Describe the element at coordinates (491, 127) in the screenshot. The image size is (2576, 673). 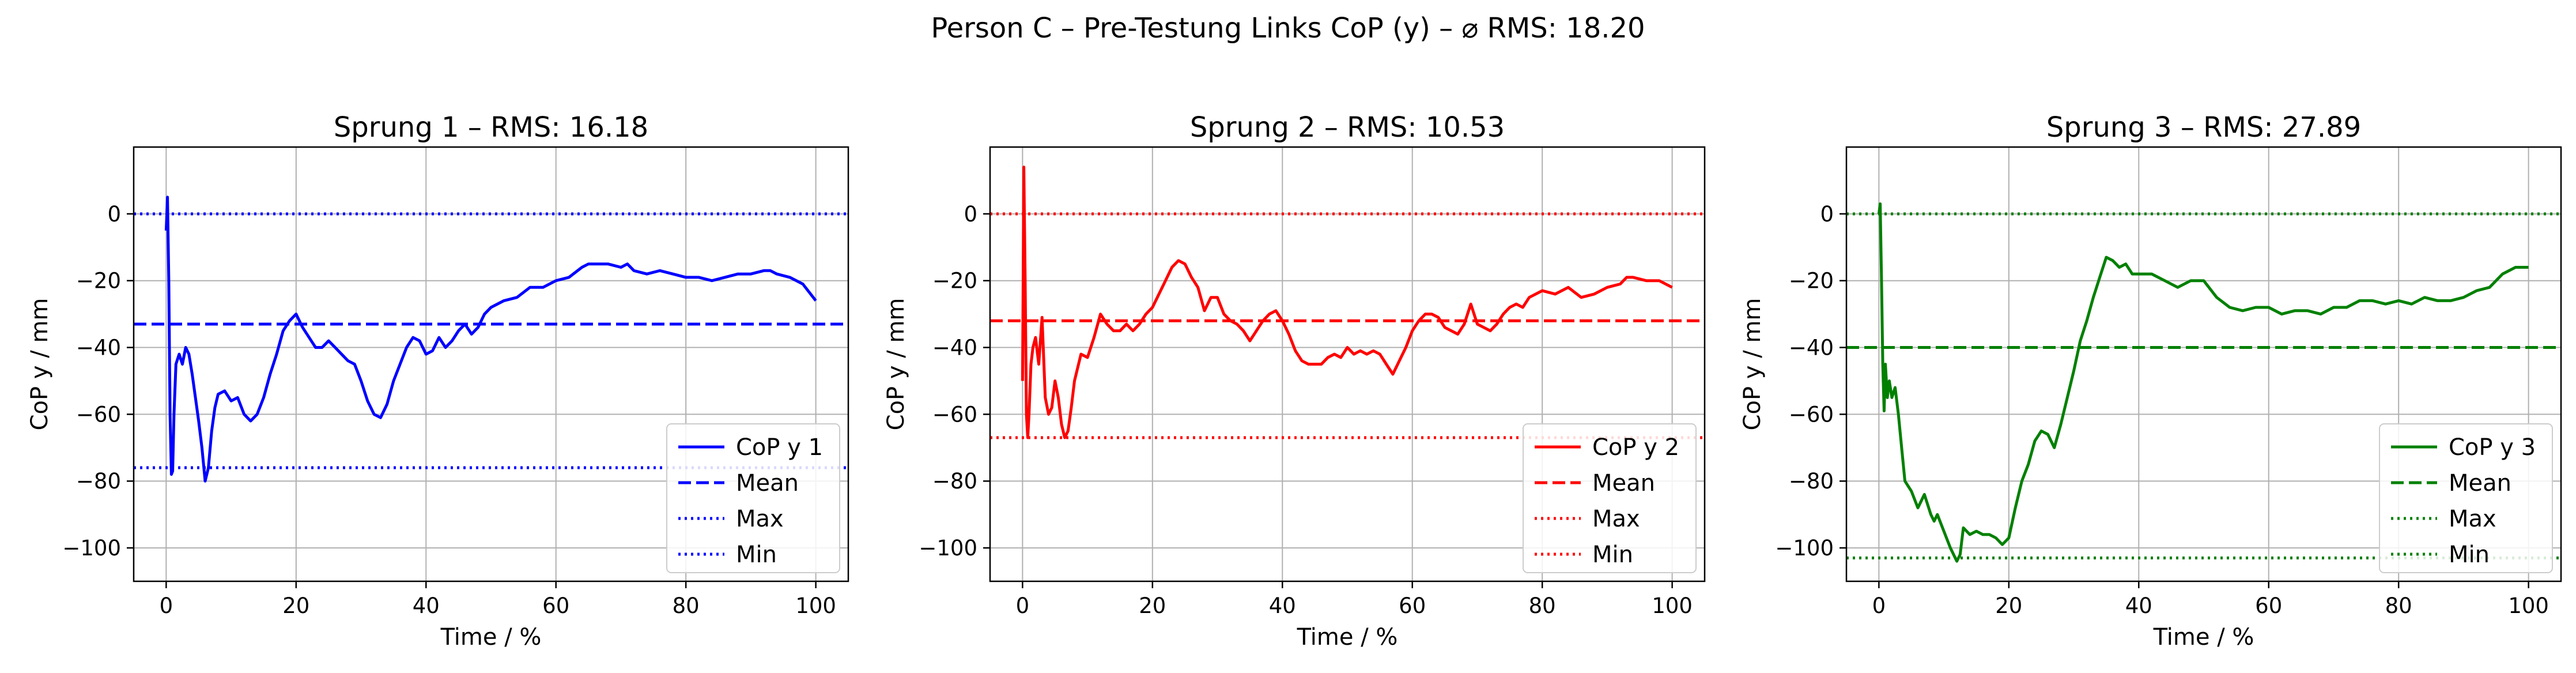
I see `panel-title: Sprung 1 – RMS: 16.18` at that location.